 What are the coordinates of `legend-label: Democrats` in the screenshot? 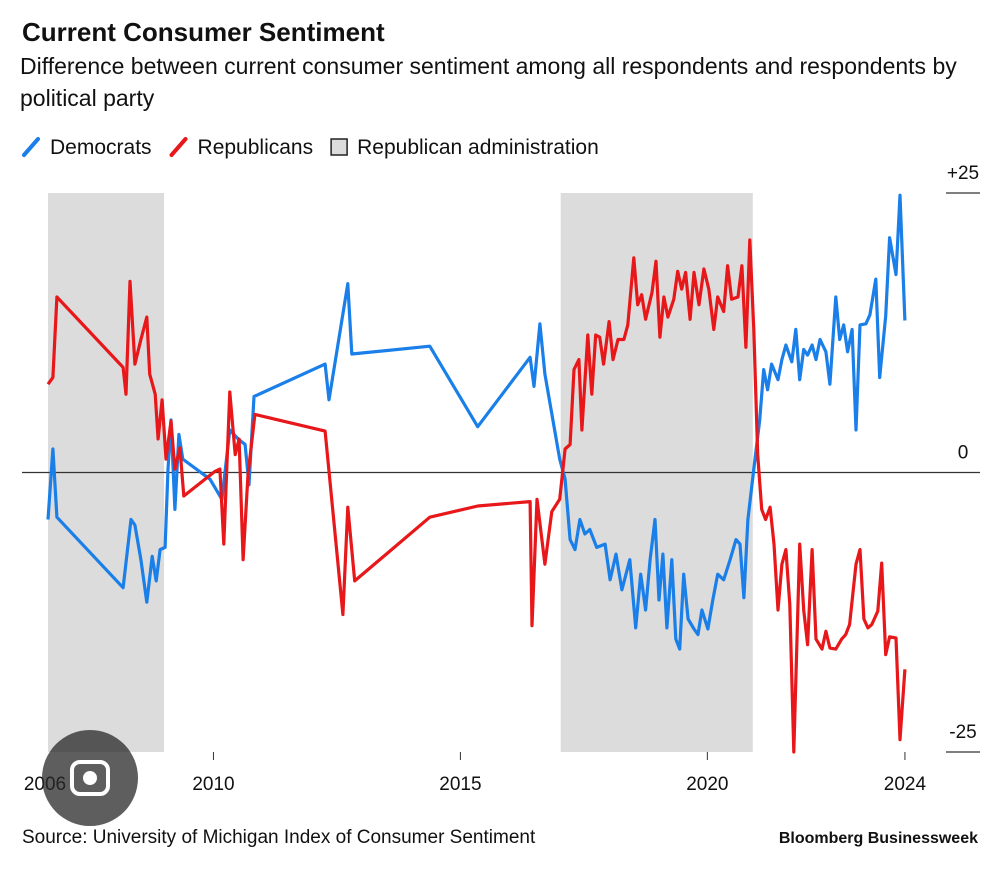 It's located at (101, 147).